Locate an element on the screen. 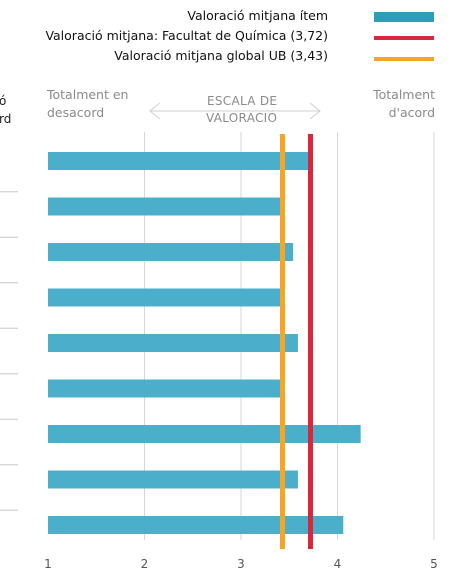  legend-global-swatch is located at coordinates (404, 59).